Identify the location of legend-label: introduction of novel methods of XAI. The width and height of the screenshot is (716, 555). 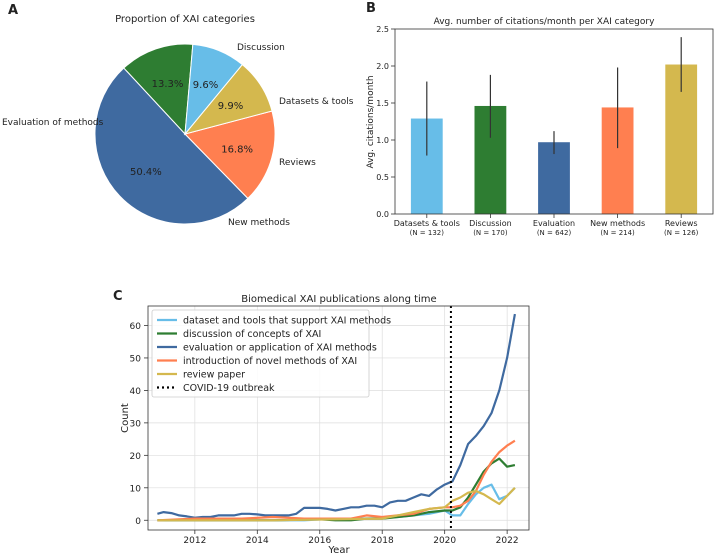
(270, 361).